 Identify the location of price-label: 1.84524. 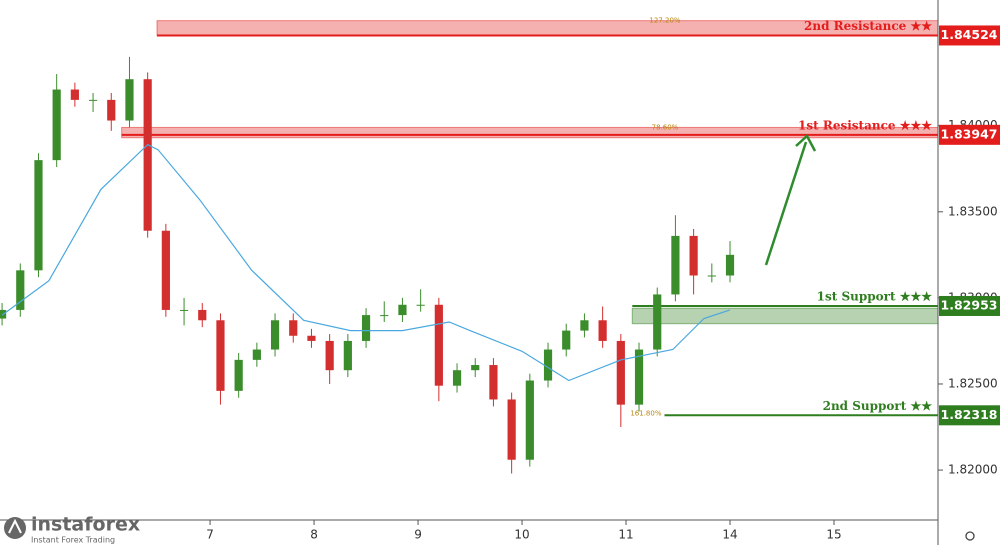
(969, 34).